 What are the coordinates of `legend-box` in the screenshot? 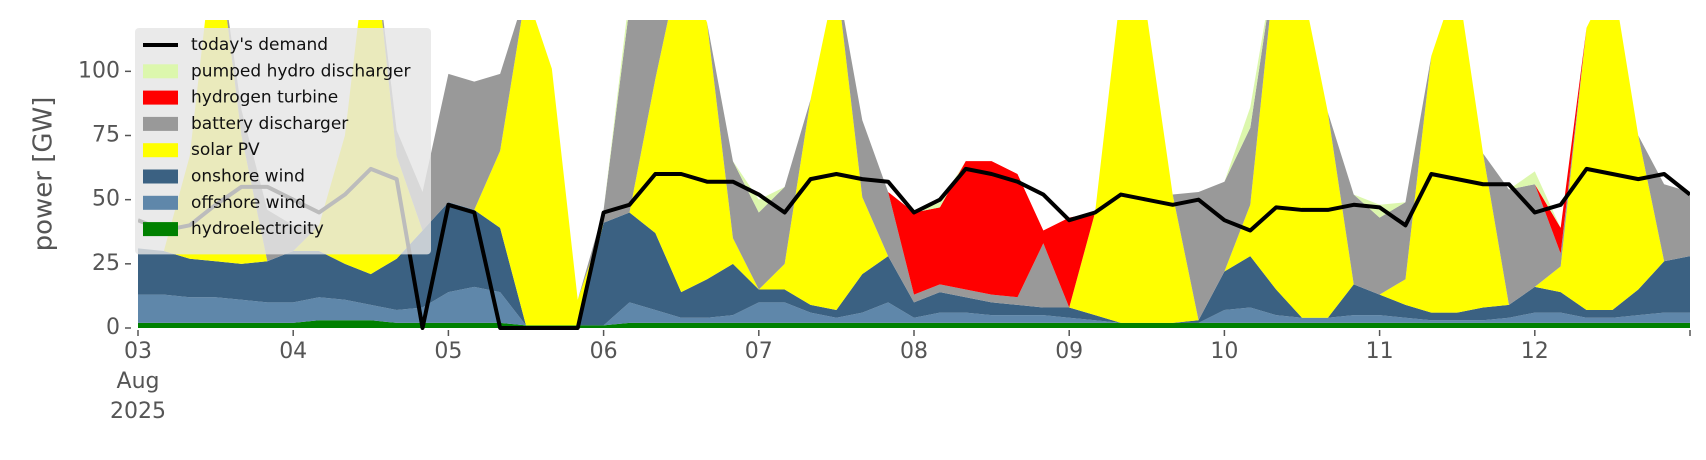 It's located at (283, 141).